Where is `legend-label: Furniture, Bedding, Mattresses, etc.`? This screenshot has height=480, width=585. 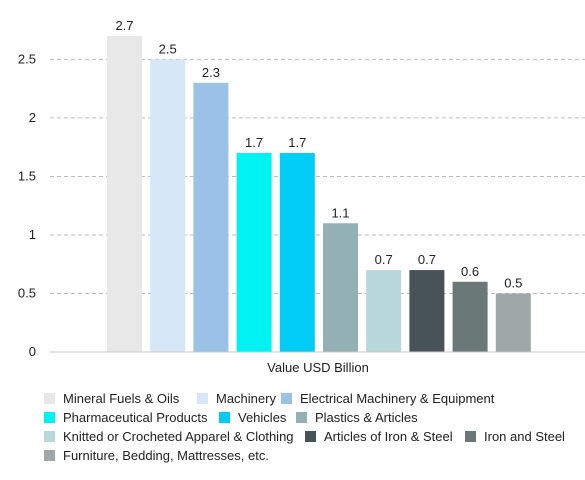
legend-label: Furniture, Bedding, Mattresses, etc. is located at coordinates (166, 455).